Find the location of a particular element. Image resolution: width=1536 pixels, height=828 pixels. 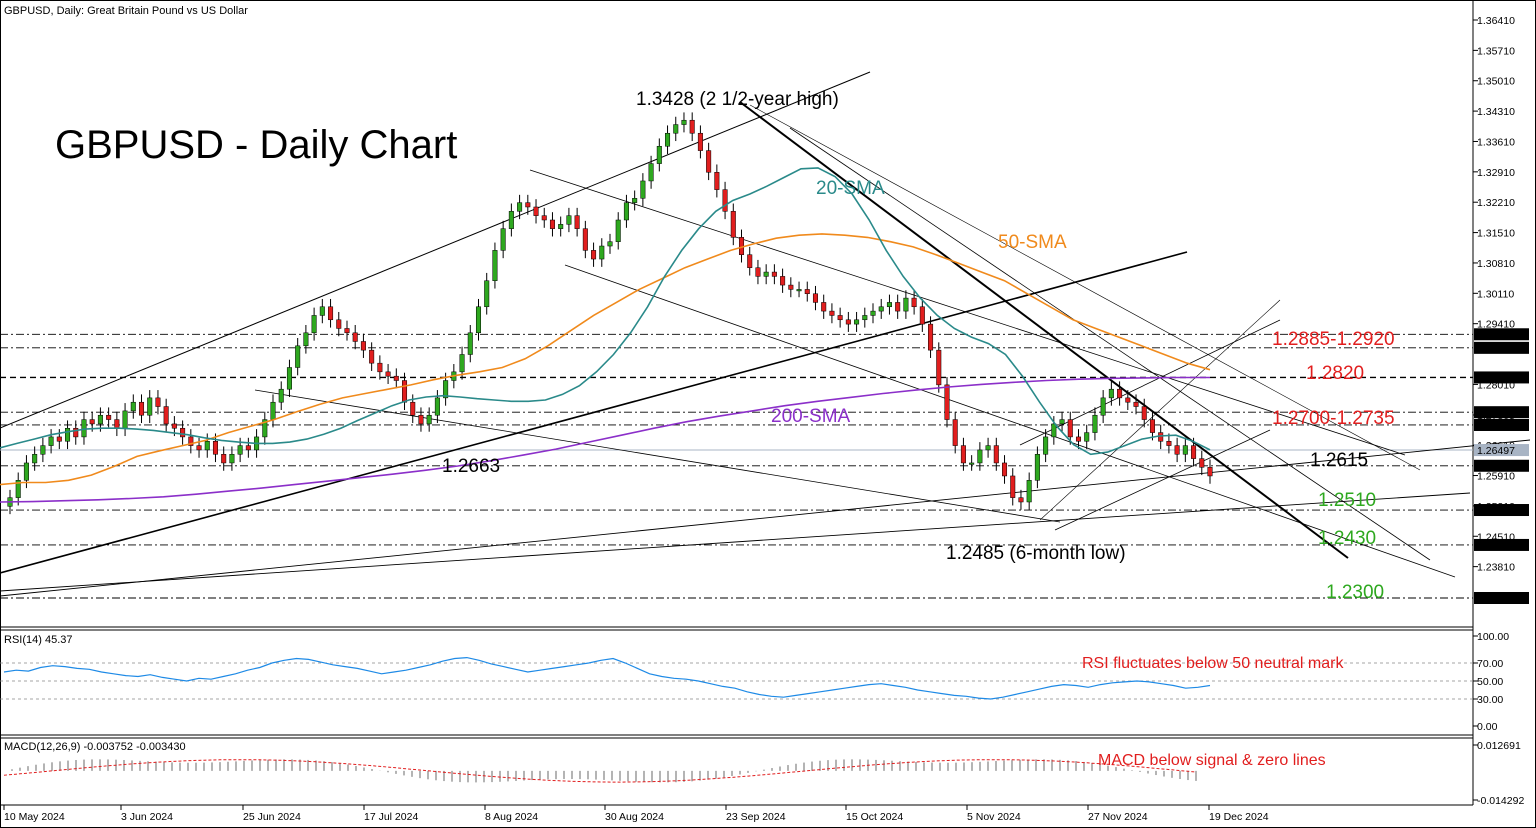

price-highlight-label: 1.23087 is located at coordinates (1496, 599).